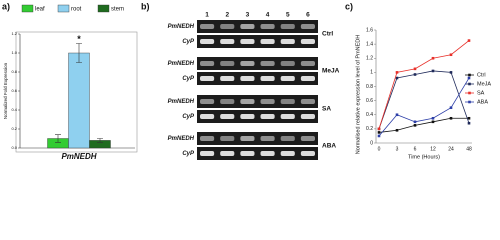 This screenshot has height=240, width=500. I want to click on lane-label: 4, so click(268, 15).